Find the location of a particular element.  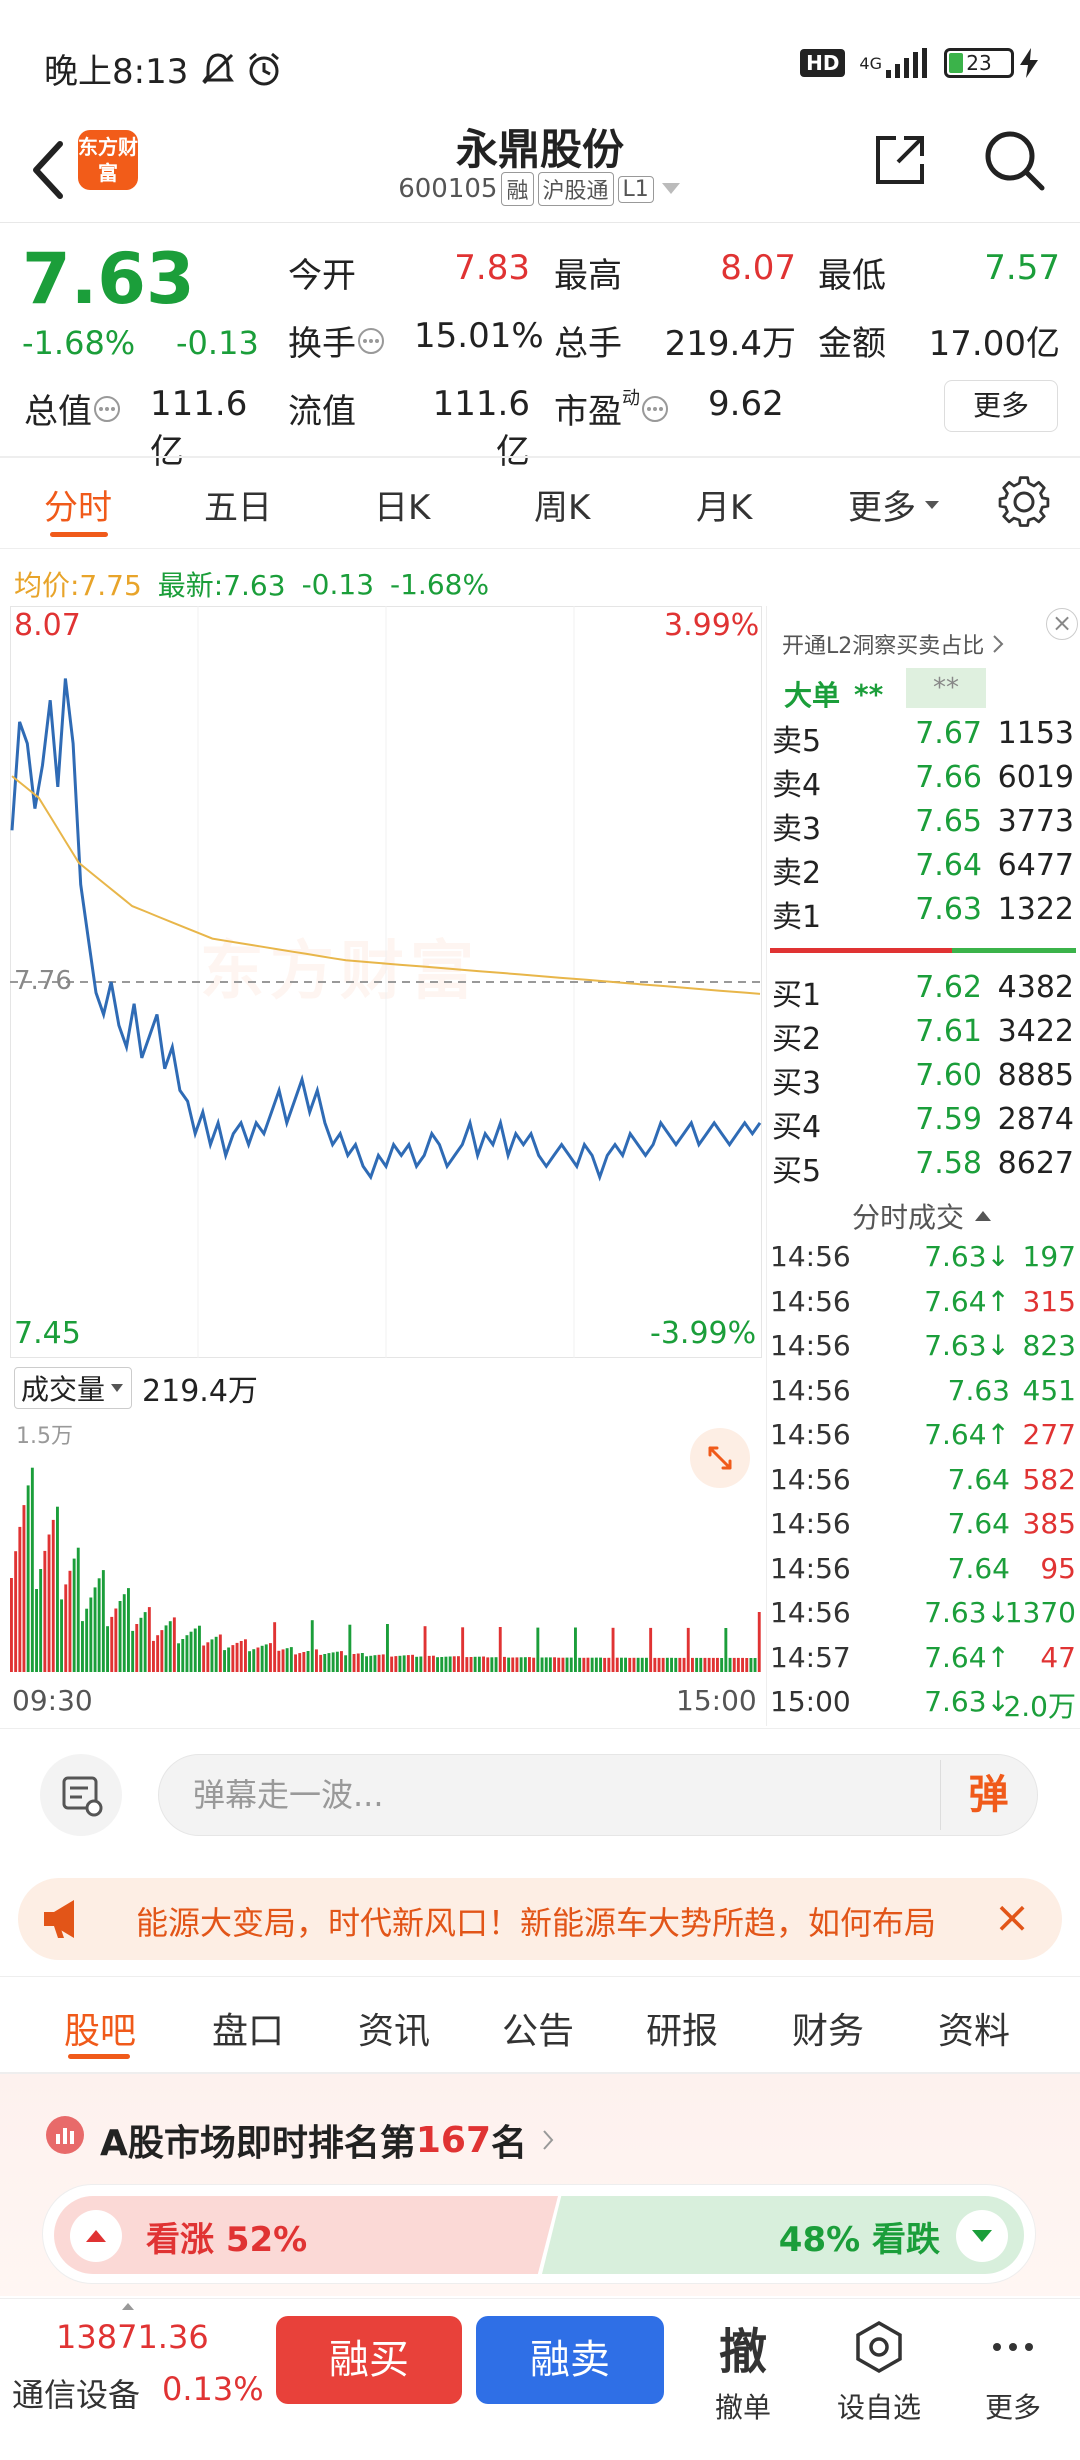

ticks-header: 分时成交 is located at coordinates (923, 1216).